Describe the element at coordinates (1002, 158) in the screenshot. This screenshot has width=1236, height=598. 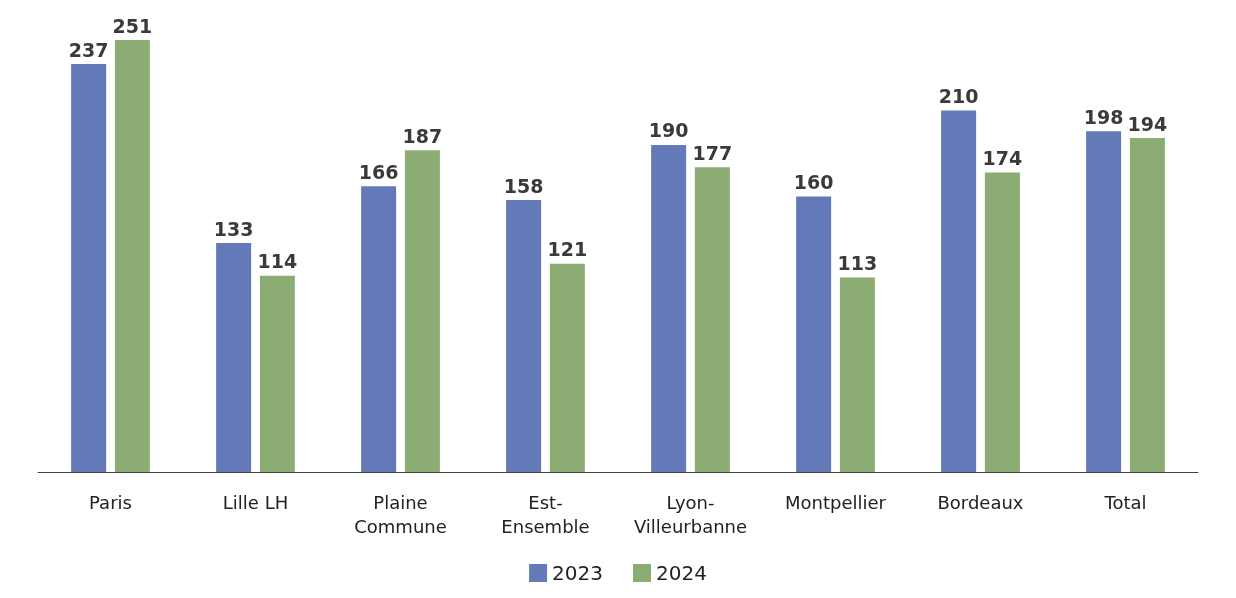
I see `data-label: 174` at that location.